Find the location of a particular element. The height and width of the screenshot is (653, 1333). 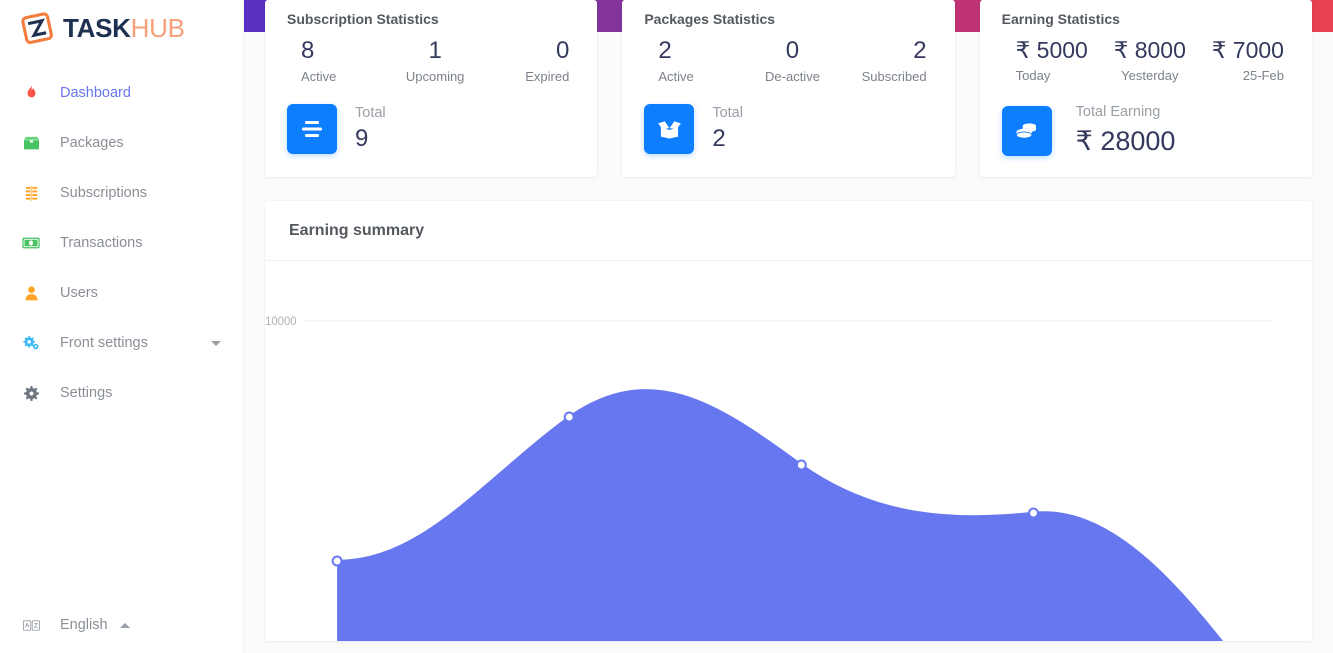

stat-label: Upcoming is located at coordinates (435, 76).